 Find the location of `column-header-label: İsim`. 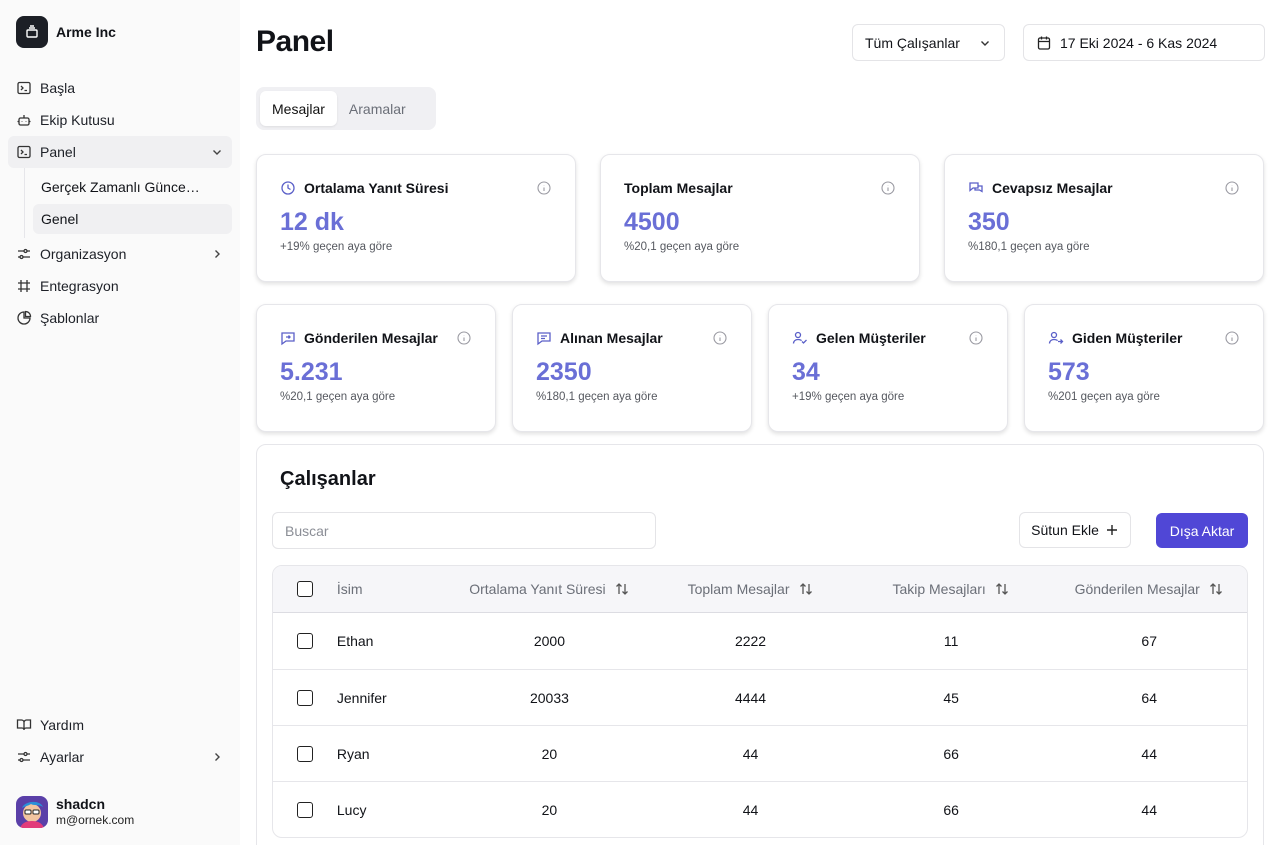

column-header-label: İsim is located at coordinates (349, 589).